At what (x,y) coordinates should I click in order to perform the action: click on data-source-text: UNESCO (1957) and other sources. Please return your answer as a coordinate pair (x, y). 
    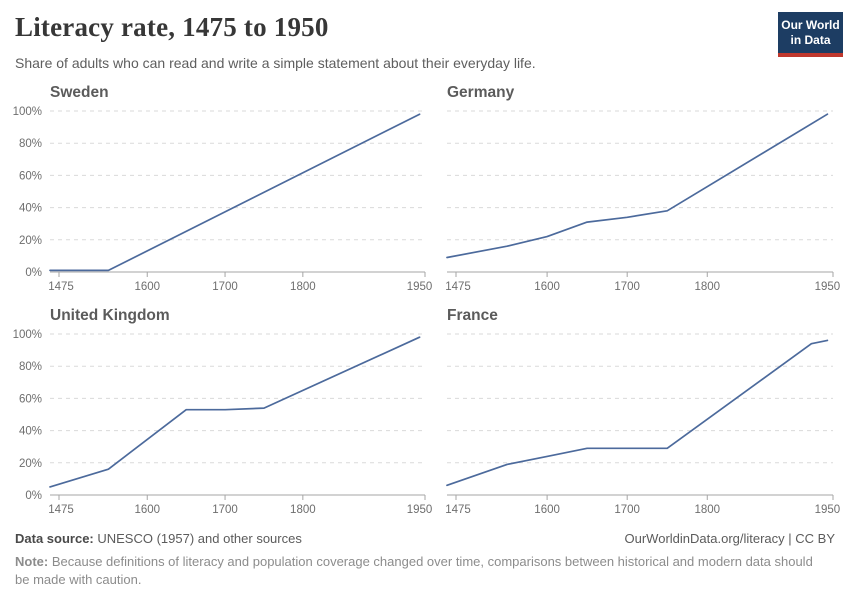
    Looking at the image, I should click on (197, 538).